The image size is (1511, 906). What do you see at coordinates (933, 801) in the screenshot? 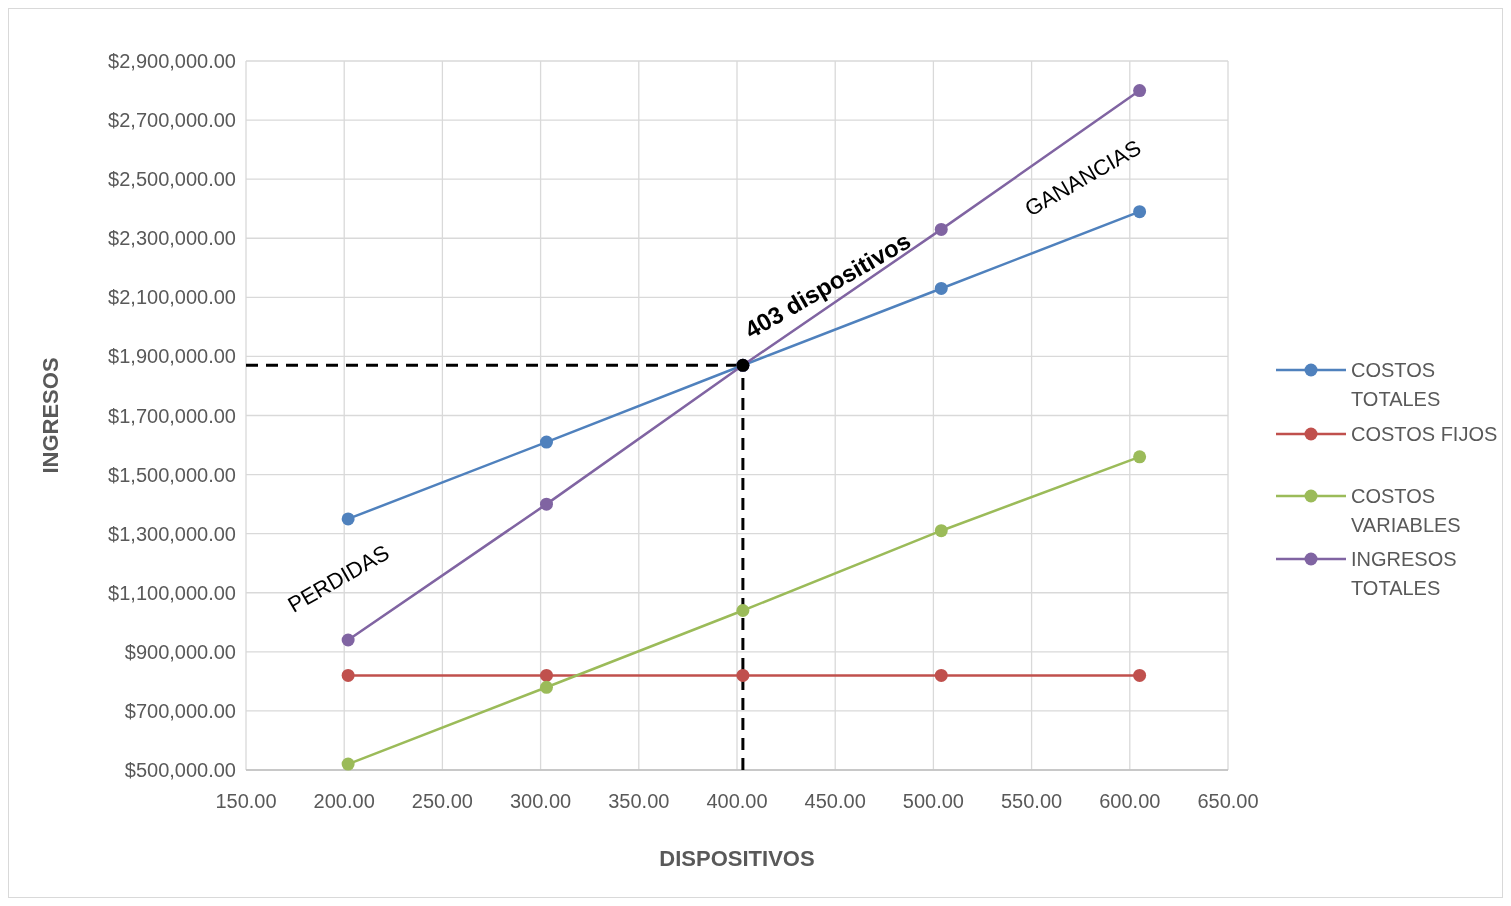
I see `x-tick-label: 500.00` at bounding box center [933, 801].